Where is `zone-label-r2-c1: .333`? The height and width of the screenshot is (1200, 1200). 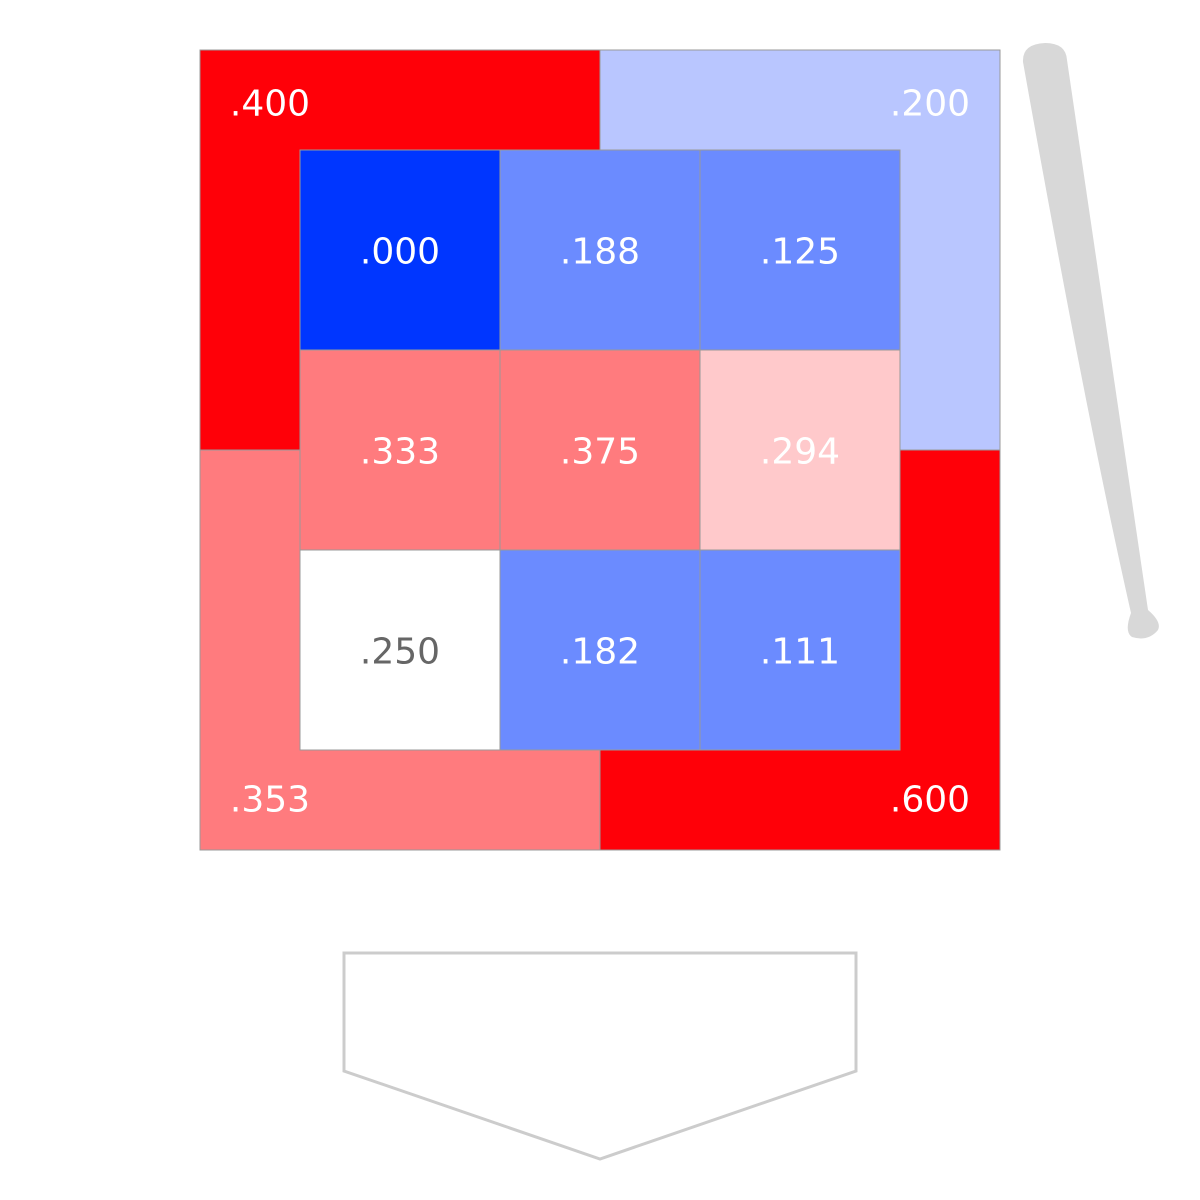 zone-label-r2-c1: .333 is located at coordinates (400, 452).